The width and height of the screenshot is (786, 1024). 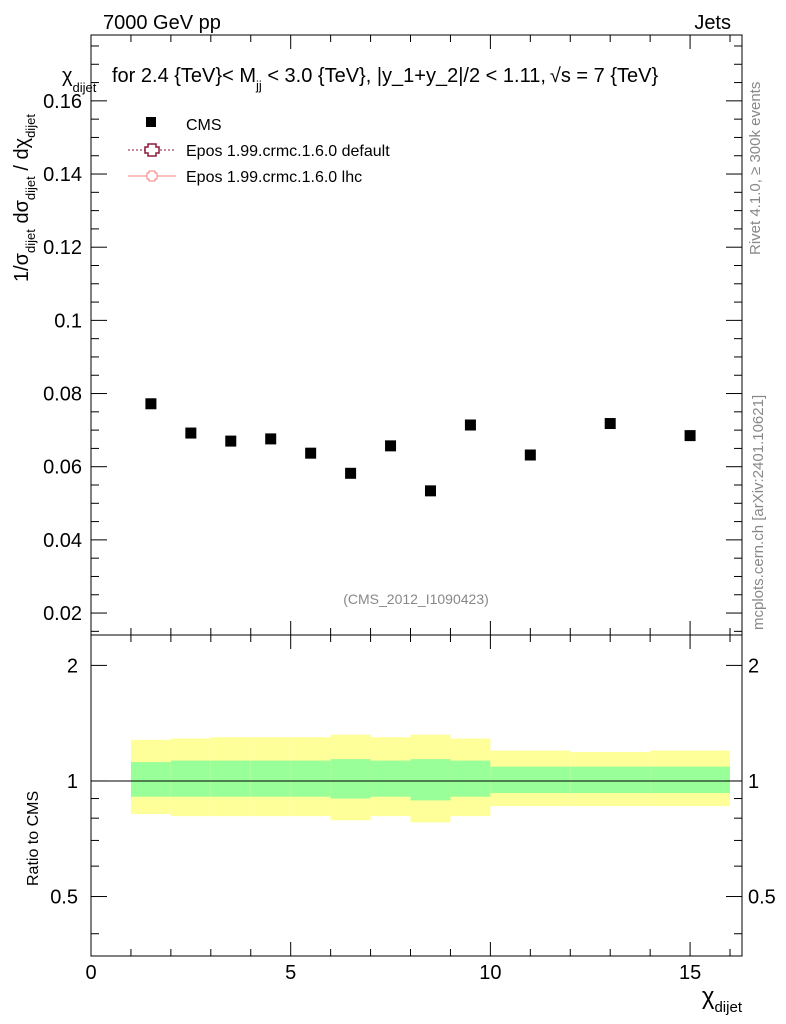 What do you see at coordinates (762, 898) in the screenshot?
I see `ratio-y-tick-label-right-0: 0.5` at bounding box center [762, 898].